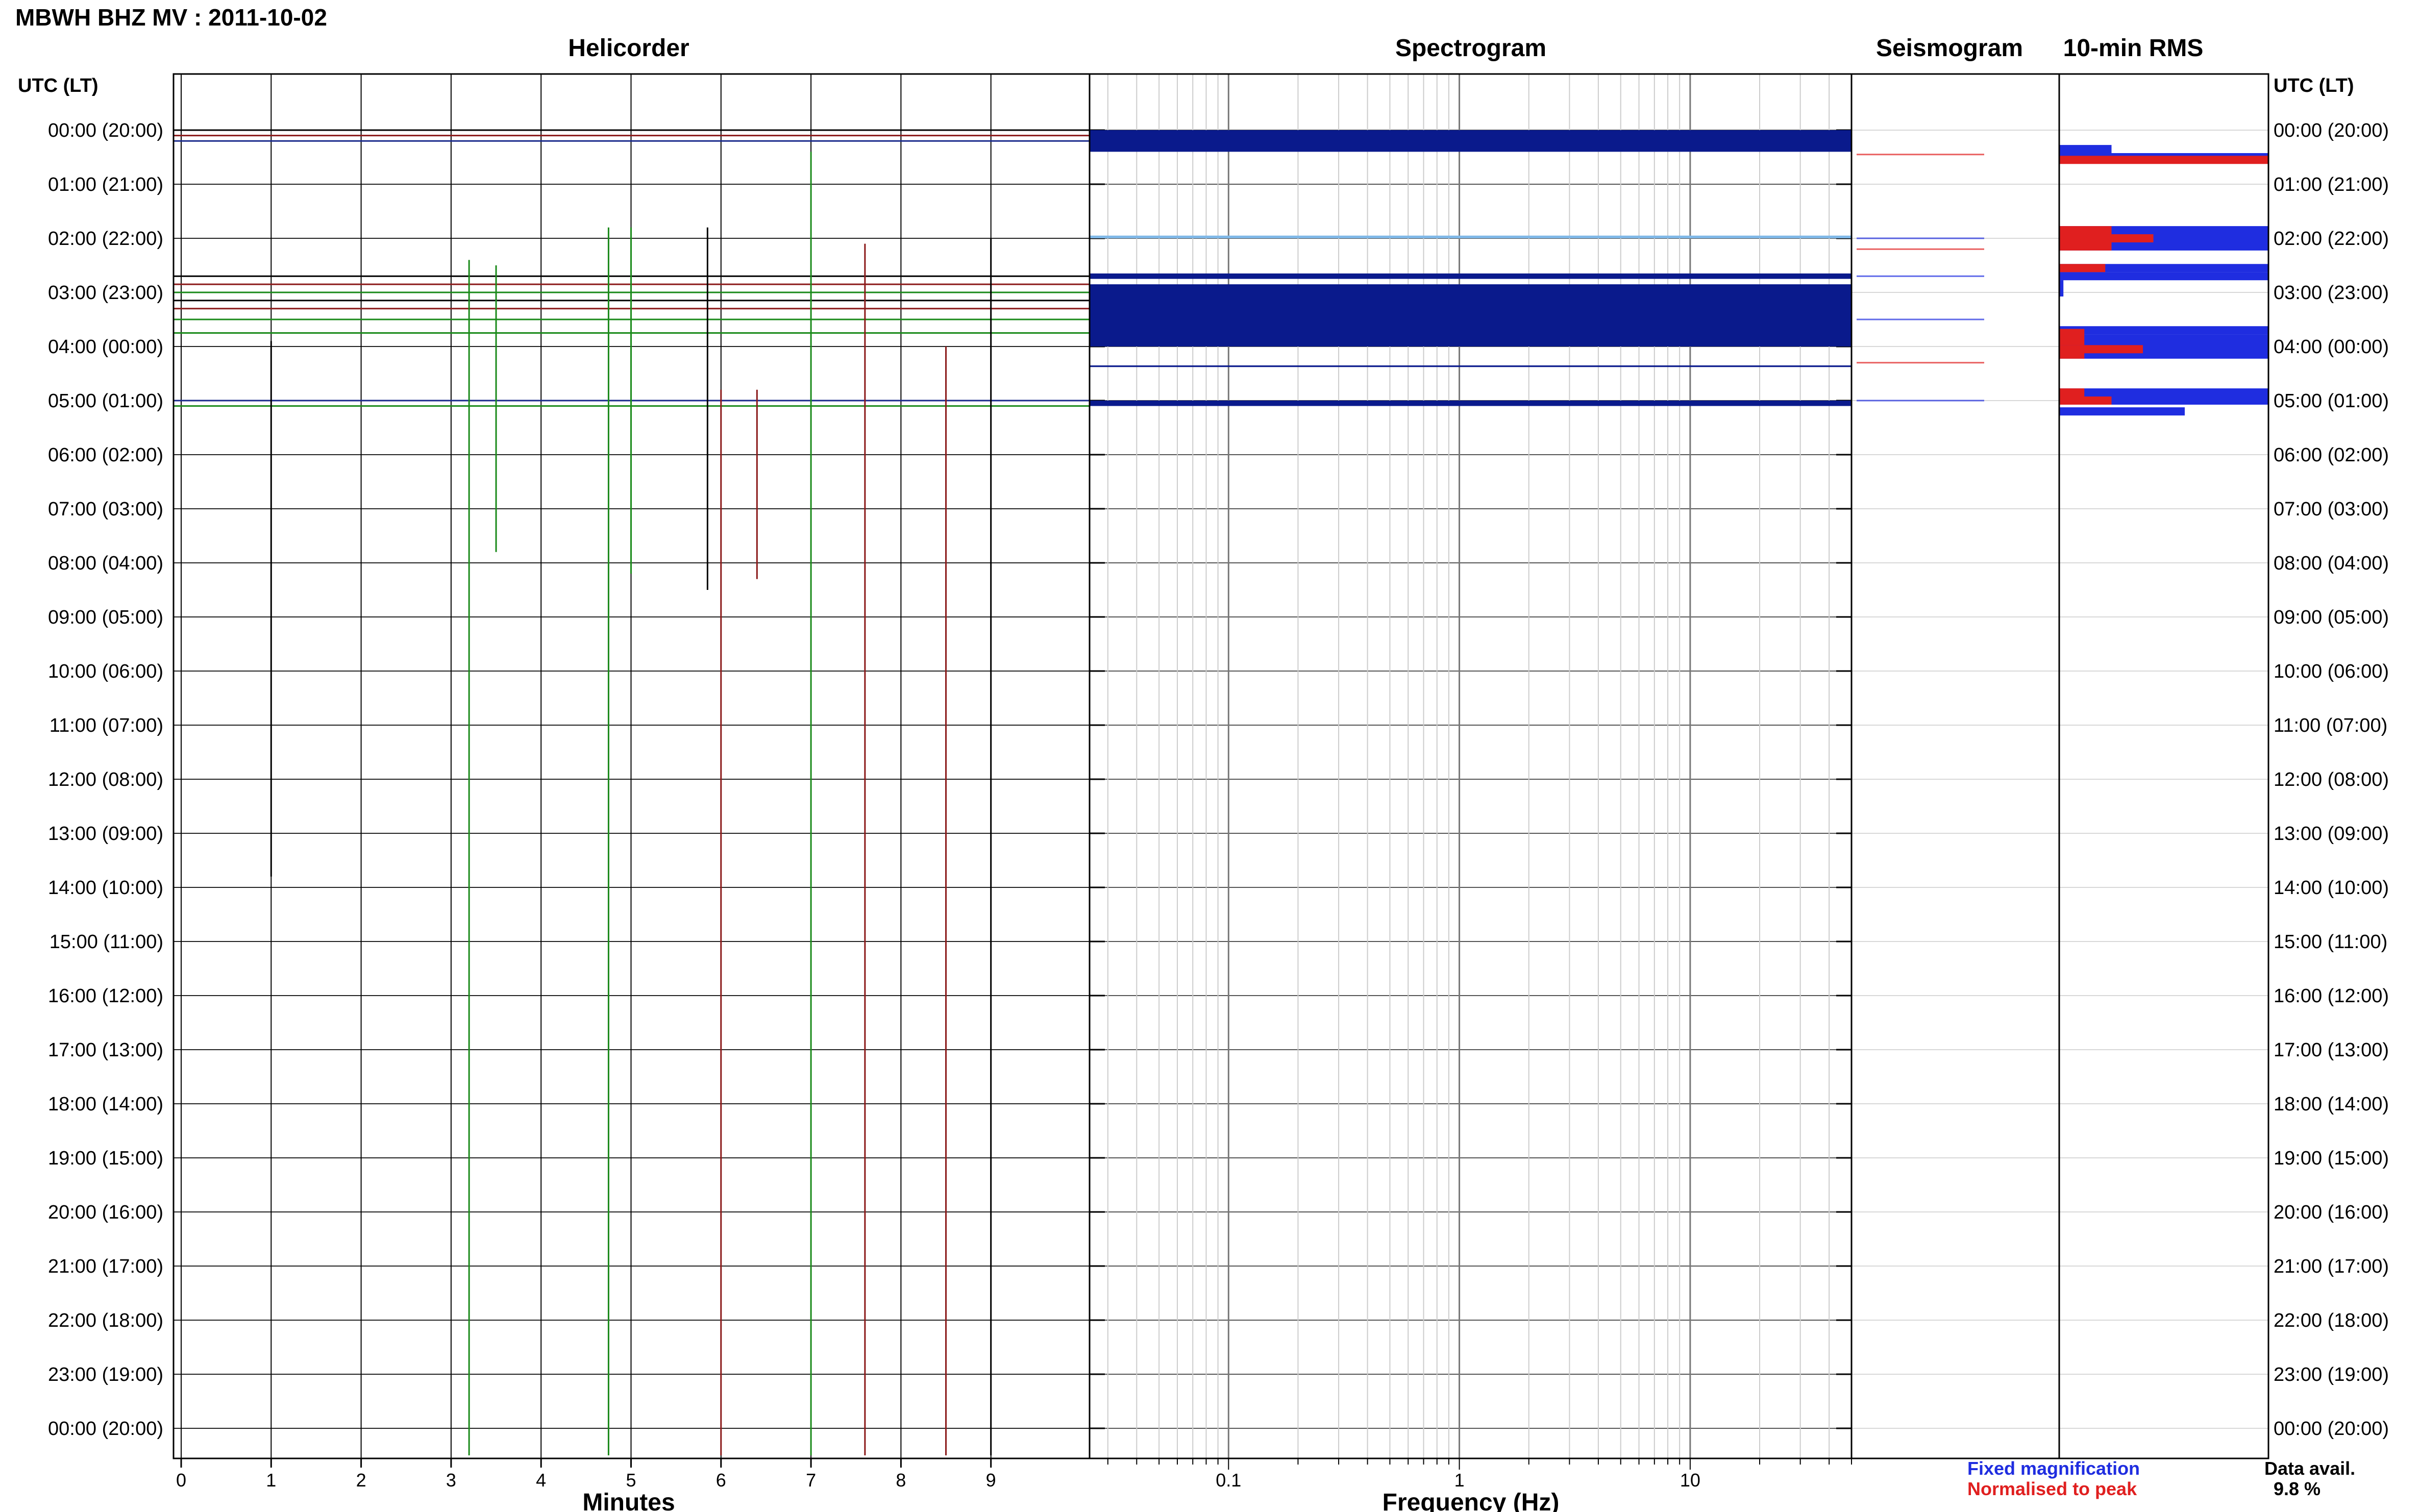  Describe the element at coordinates (105, 1050) in the screenshot. I see `row-label-left: 17:00 (13:00)` at that location.